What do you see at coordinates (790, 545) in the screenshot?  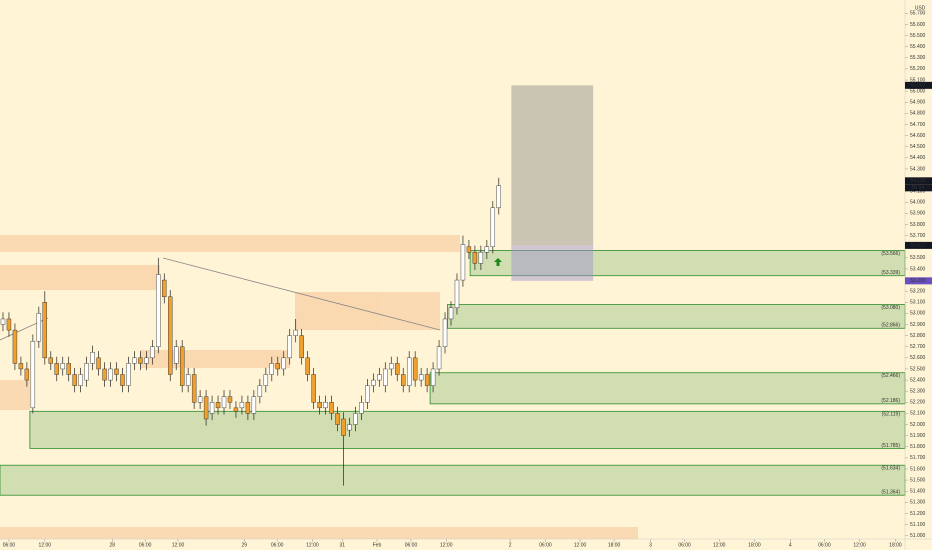 I see `x-tick-label: 4` at bounding box center [790, 545].